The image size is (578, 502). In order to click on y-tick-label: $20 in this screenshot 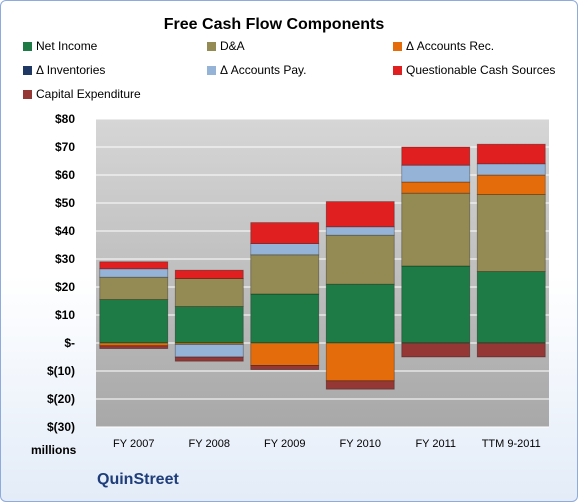, I will do `click(65, 287)`.